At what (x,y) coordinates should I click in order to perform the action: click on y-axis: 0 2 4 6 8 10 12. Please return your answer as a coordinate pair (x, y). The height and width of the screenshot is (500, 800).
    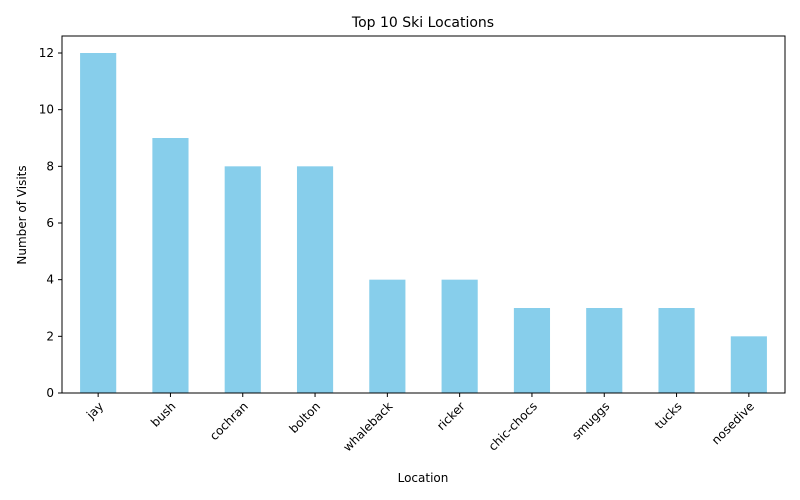
    Looking at the image, I should click on (50, 223).